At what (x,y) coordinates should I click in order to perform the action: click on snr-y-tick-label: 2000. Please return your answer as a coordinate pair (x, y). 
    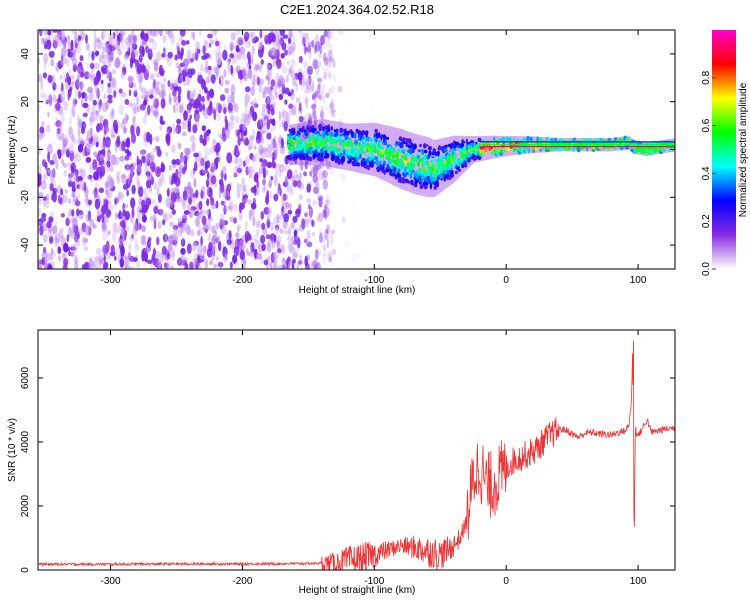
    Looking at the image, I should click on (25, 505).